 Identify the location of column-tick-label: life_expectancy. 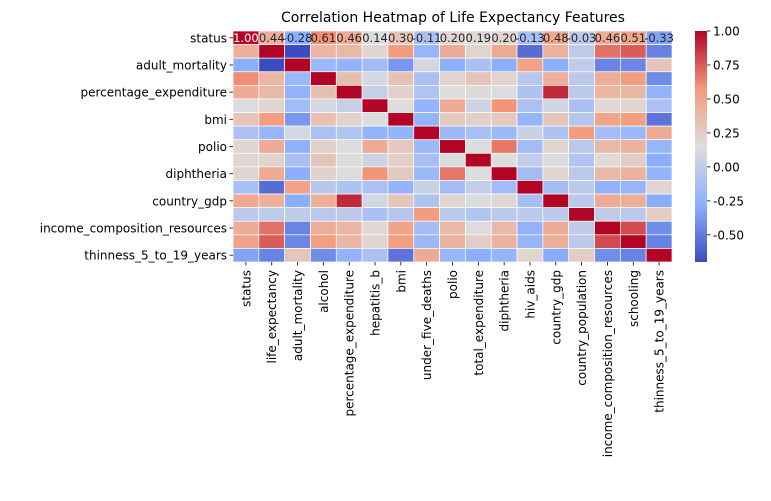
(272, 317).